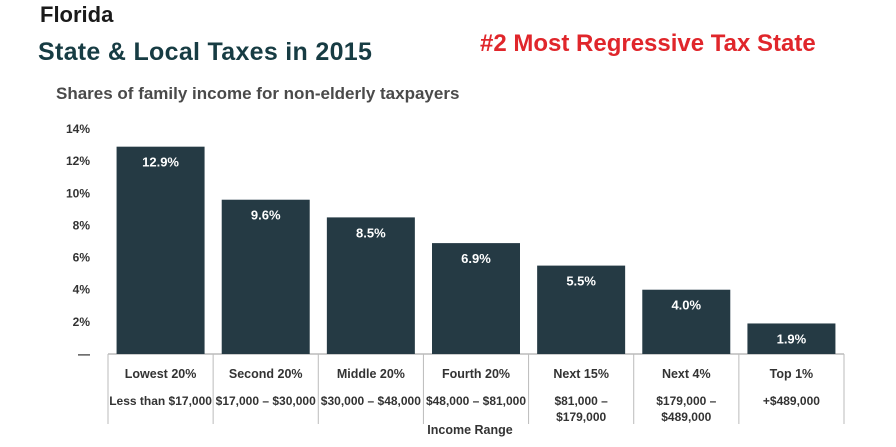 This screenshot has height=447, width=896. I want to click on category-label: Top 1%, so click(792, 374).